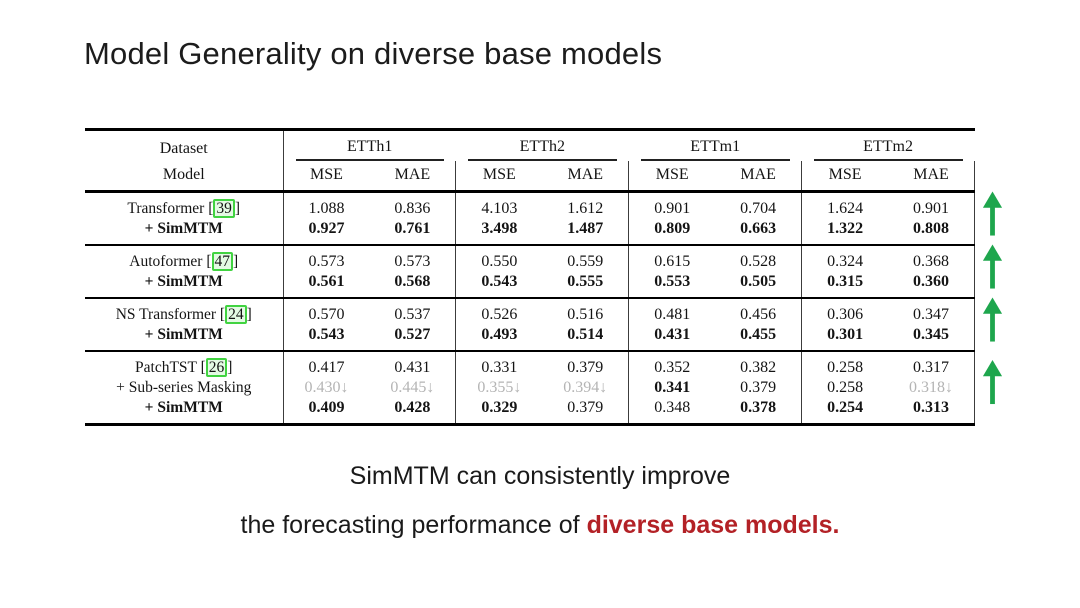 Image resolution: width=1080 pixels, height=608 pixels. What do you see at coordinates (932, 232) in the screenshot?
I see `value-cell: 0.808` at bounding box center [932, 232].